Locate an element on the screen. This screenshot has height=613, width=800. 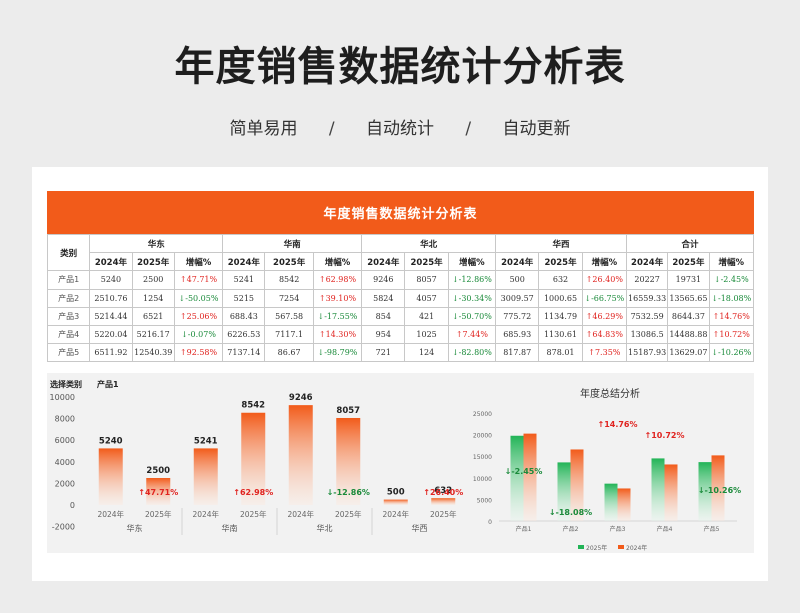
x-tick-label: 产品5 is located at coordinates (712, 529).